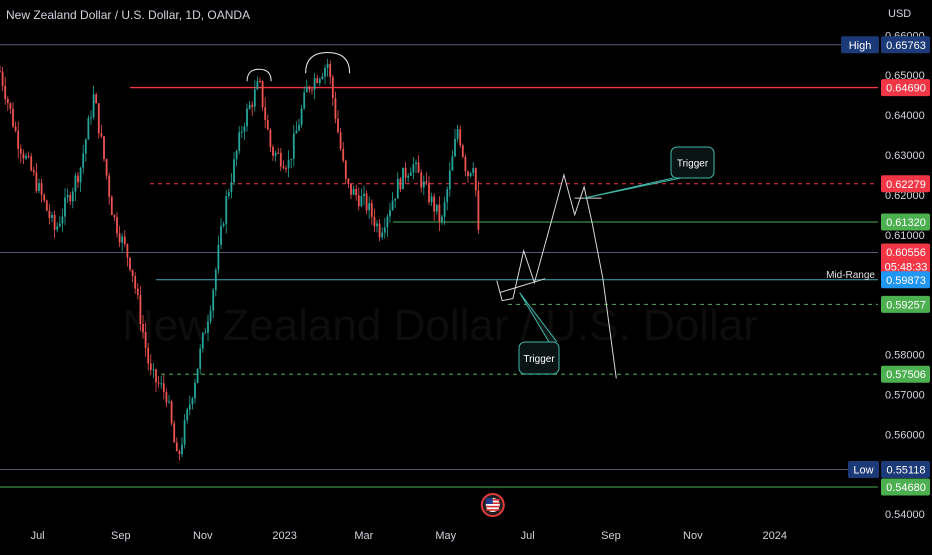  Describe the element at coordinates (905, 395) in the screenshot. I see `y-tick-label: 0.57000` at that location.